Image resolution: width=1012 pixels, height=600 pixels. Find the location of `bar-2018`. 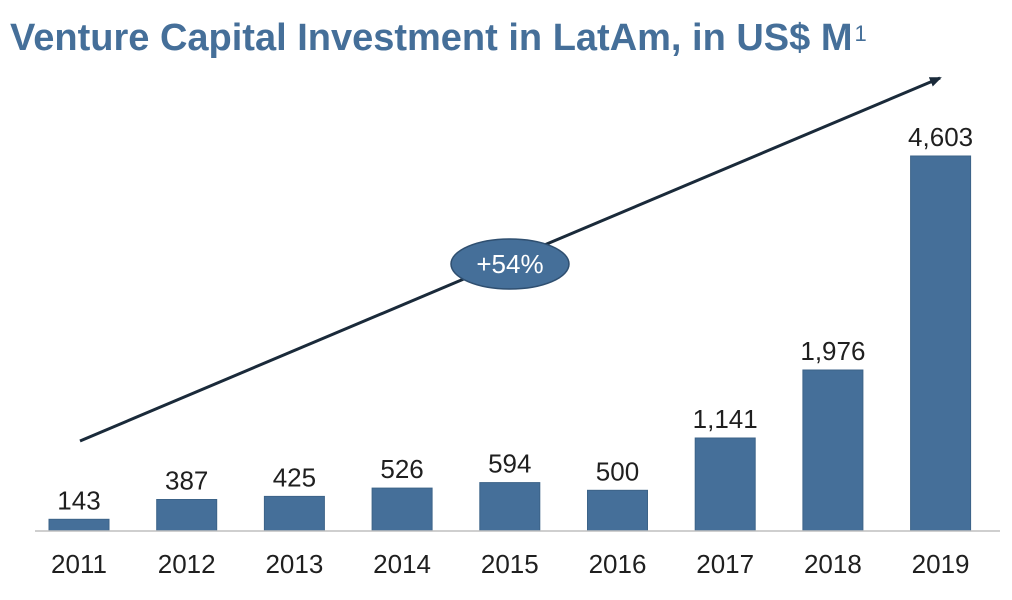

bar-2018 is located at coordinates (833, 450).